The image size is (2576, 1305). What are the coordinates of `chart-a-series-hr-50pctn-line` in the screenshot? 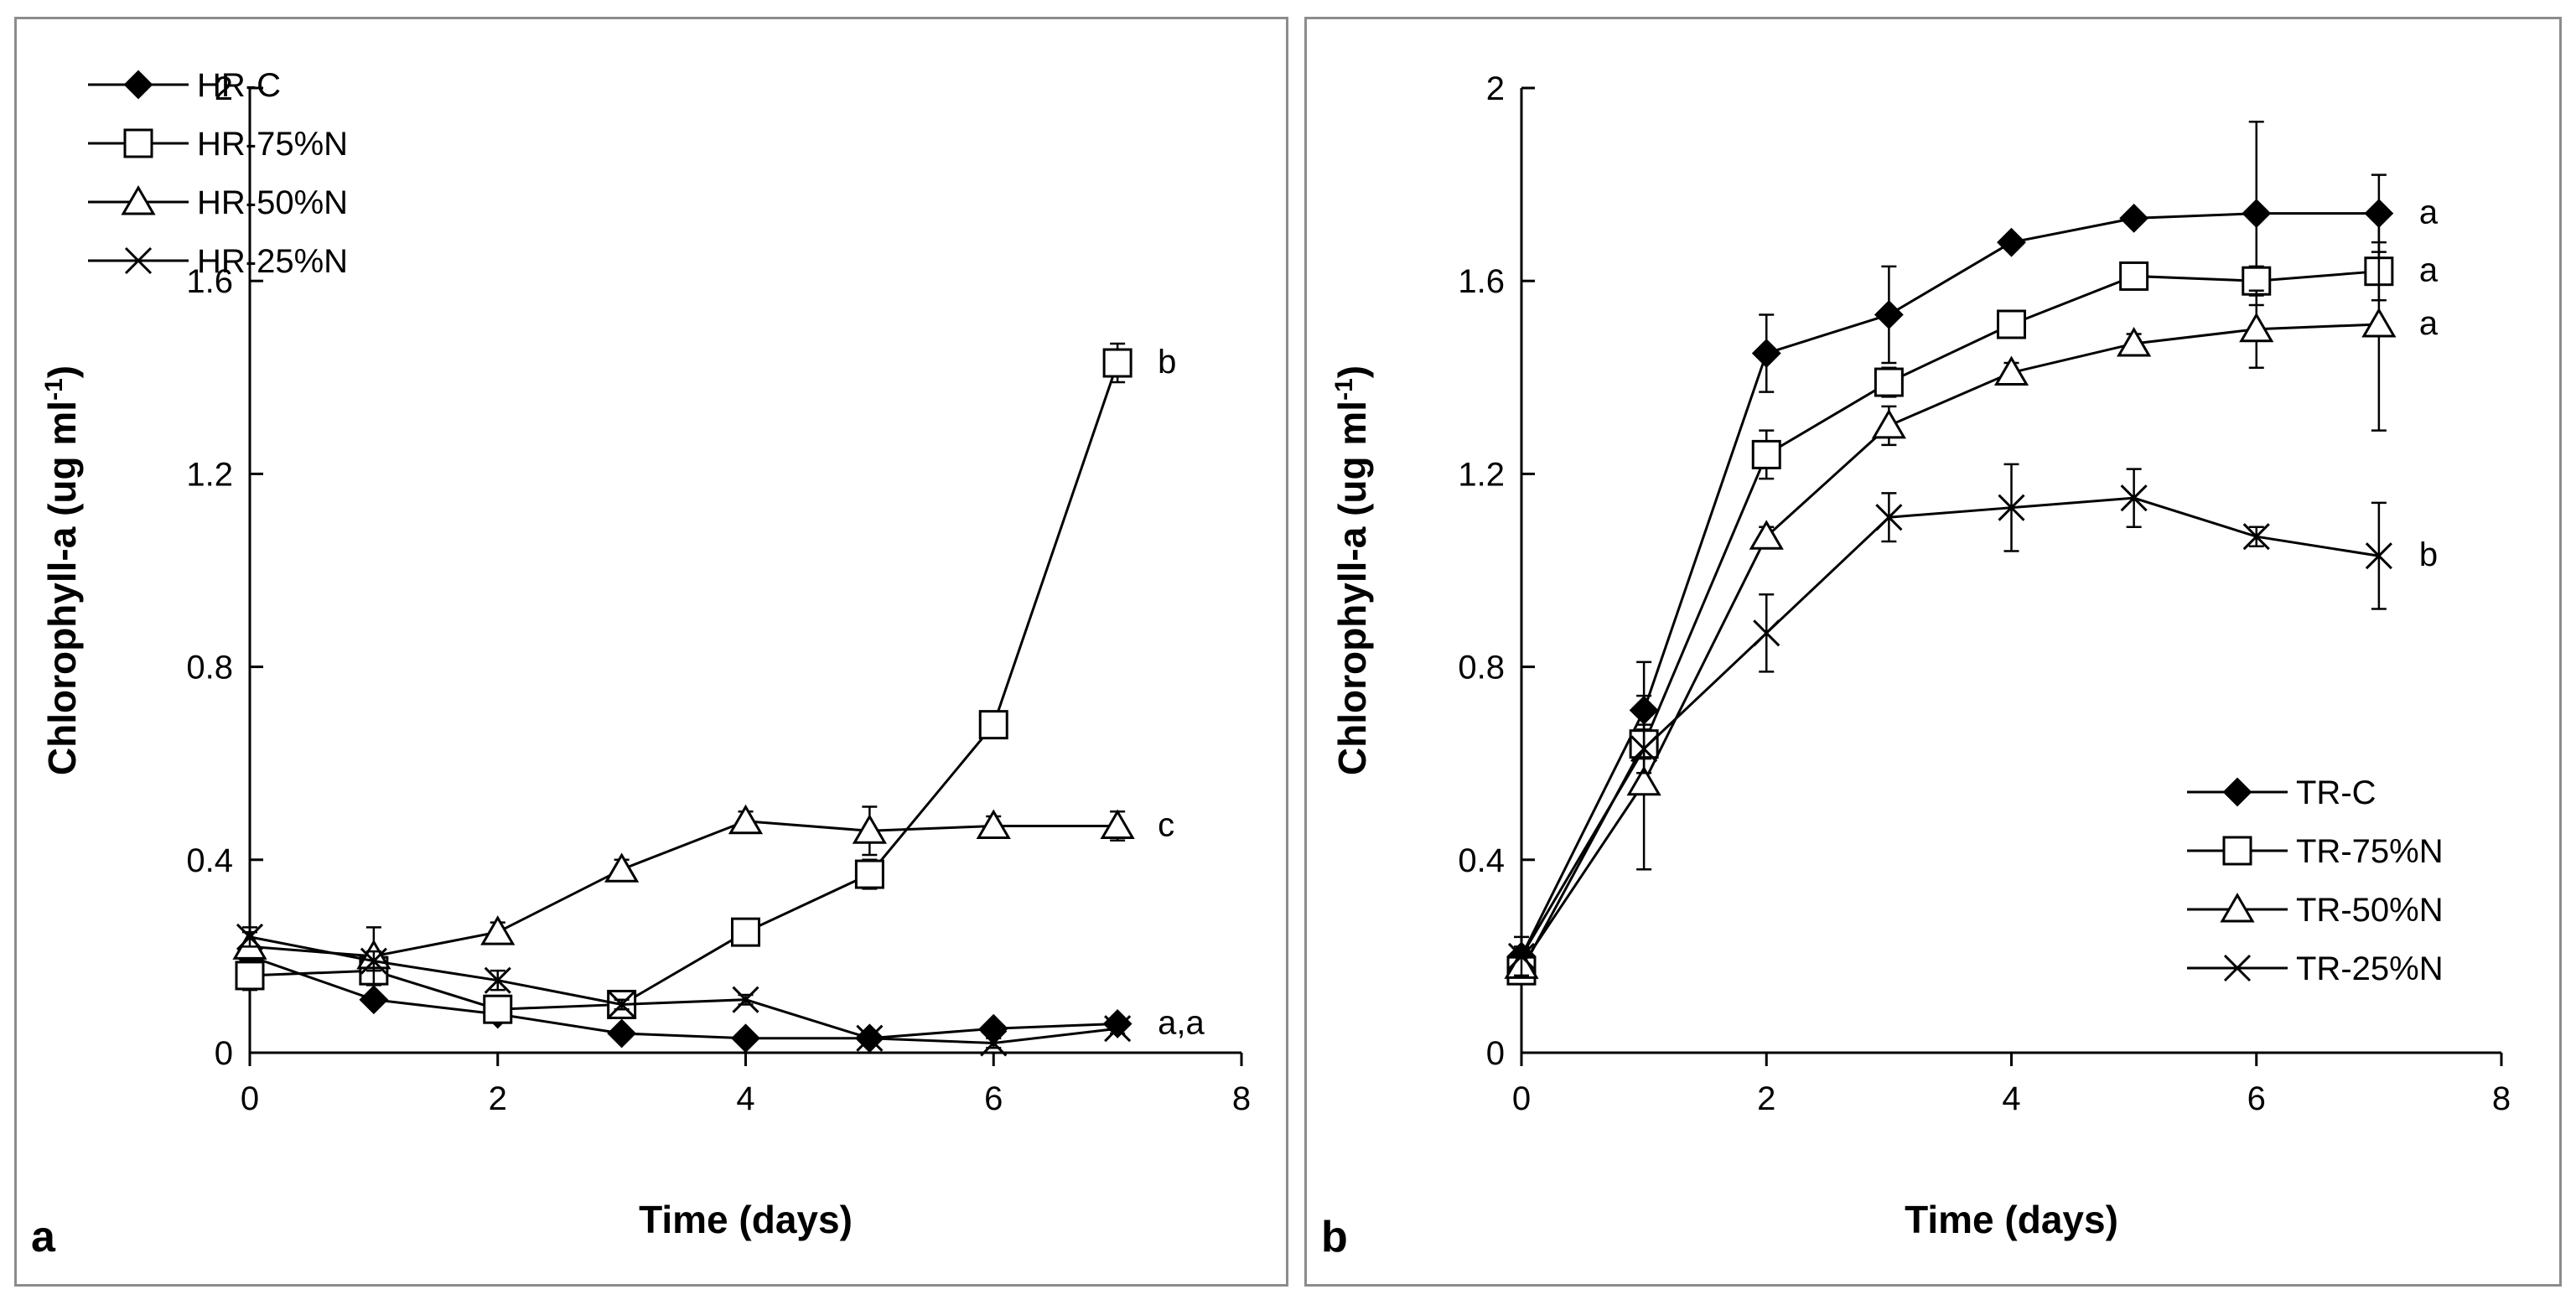 It's located at (683, 889).